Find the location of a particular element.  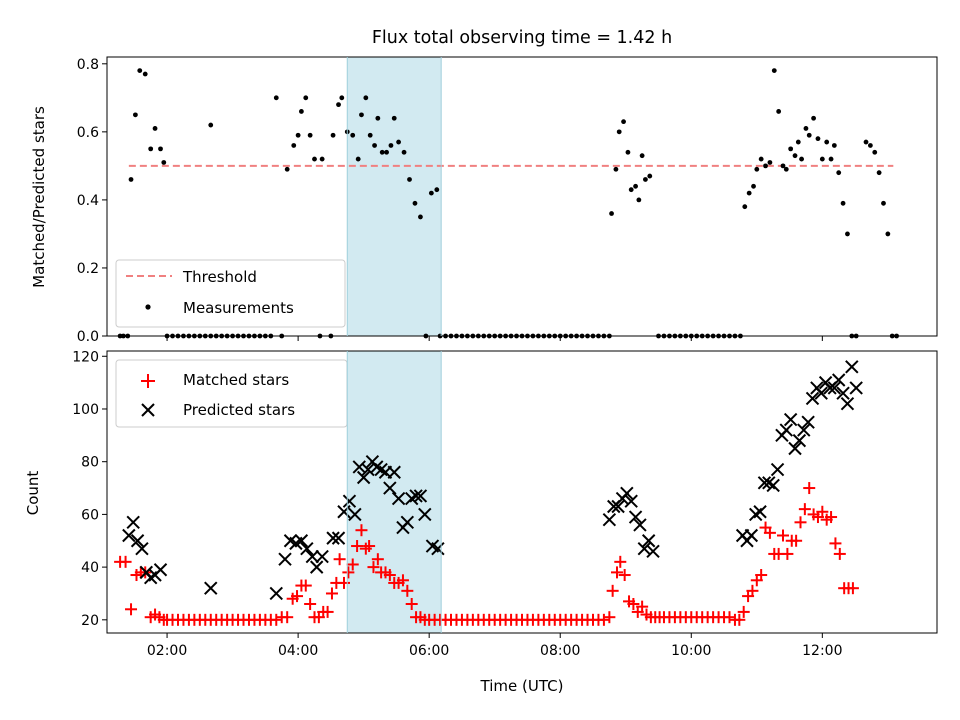

y-tick-label: 0.8 is located at coordinates (88, 65).